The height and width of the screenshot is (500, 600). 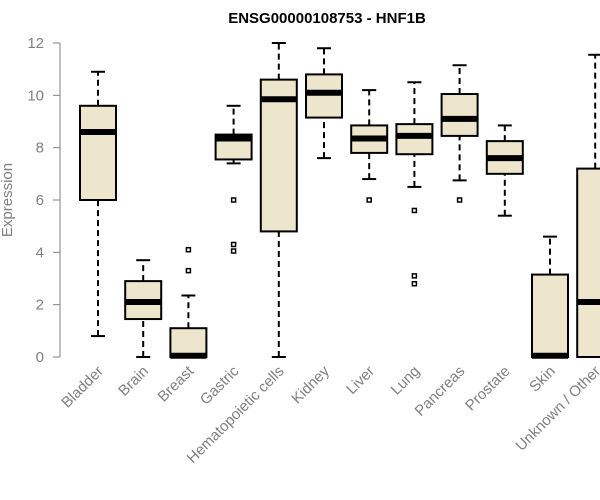 What do you see at coordinates (542, 379) in the screenshot?
I see `x-tick-label: Skin` at bounding box center [542, 379].